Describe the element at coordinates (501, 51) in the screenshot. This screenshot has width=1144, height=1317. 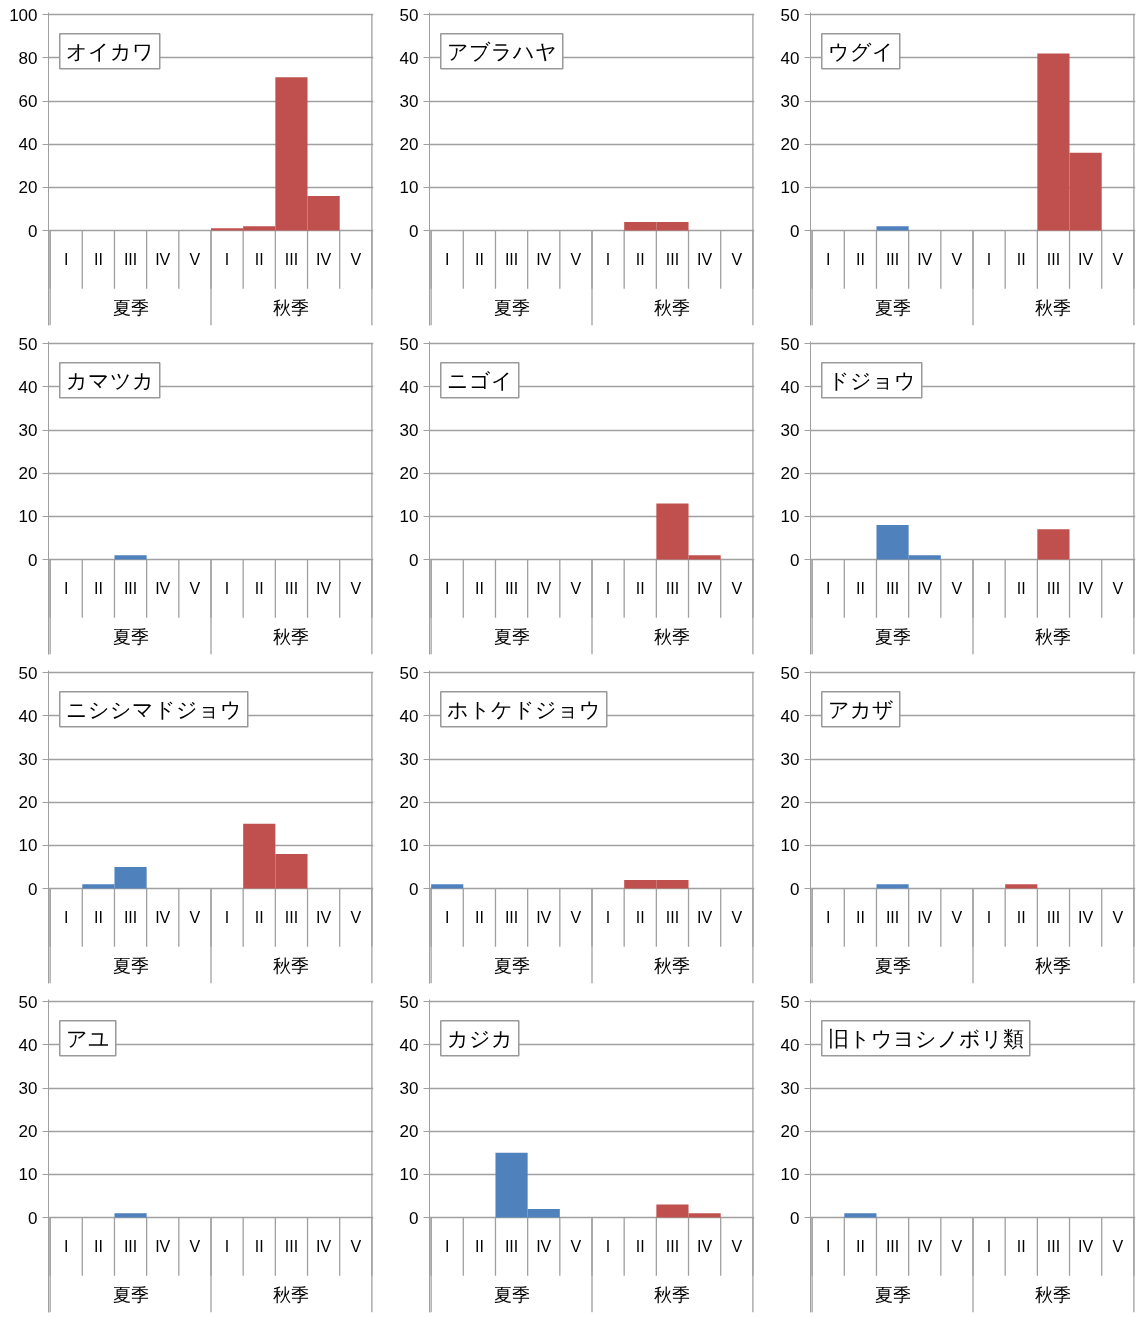
I see `text: アブラハヤ` at that location.